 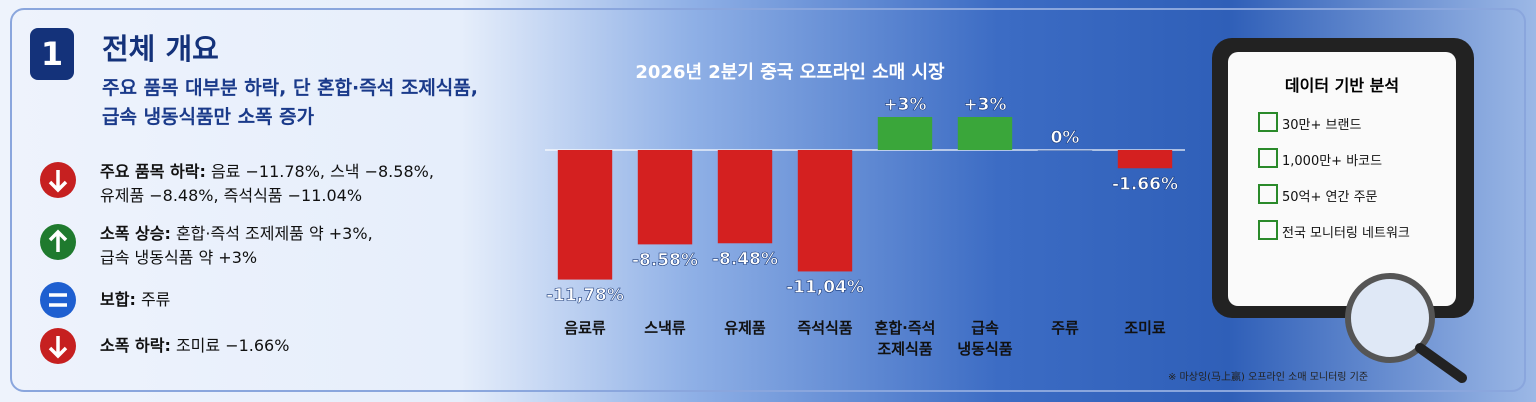 What do you see at coordinates (1346, 233) in the screenshot?
I see `tablet-item: 전국 모니터링 네트워크` at bounding box center [1346, 233].